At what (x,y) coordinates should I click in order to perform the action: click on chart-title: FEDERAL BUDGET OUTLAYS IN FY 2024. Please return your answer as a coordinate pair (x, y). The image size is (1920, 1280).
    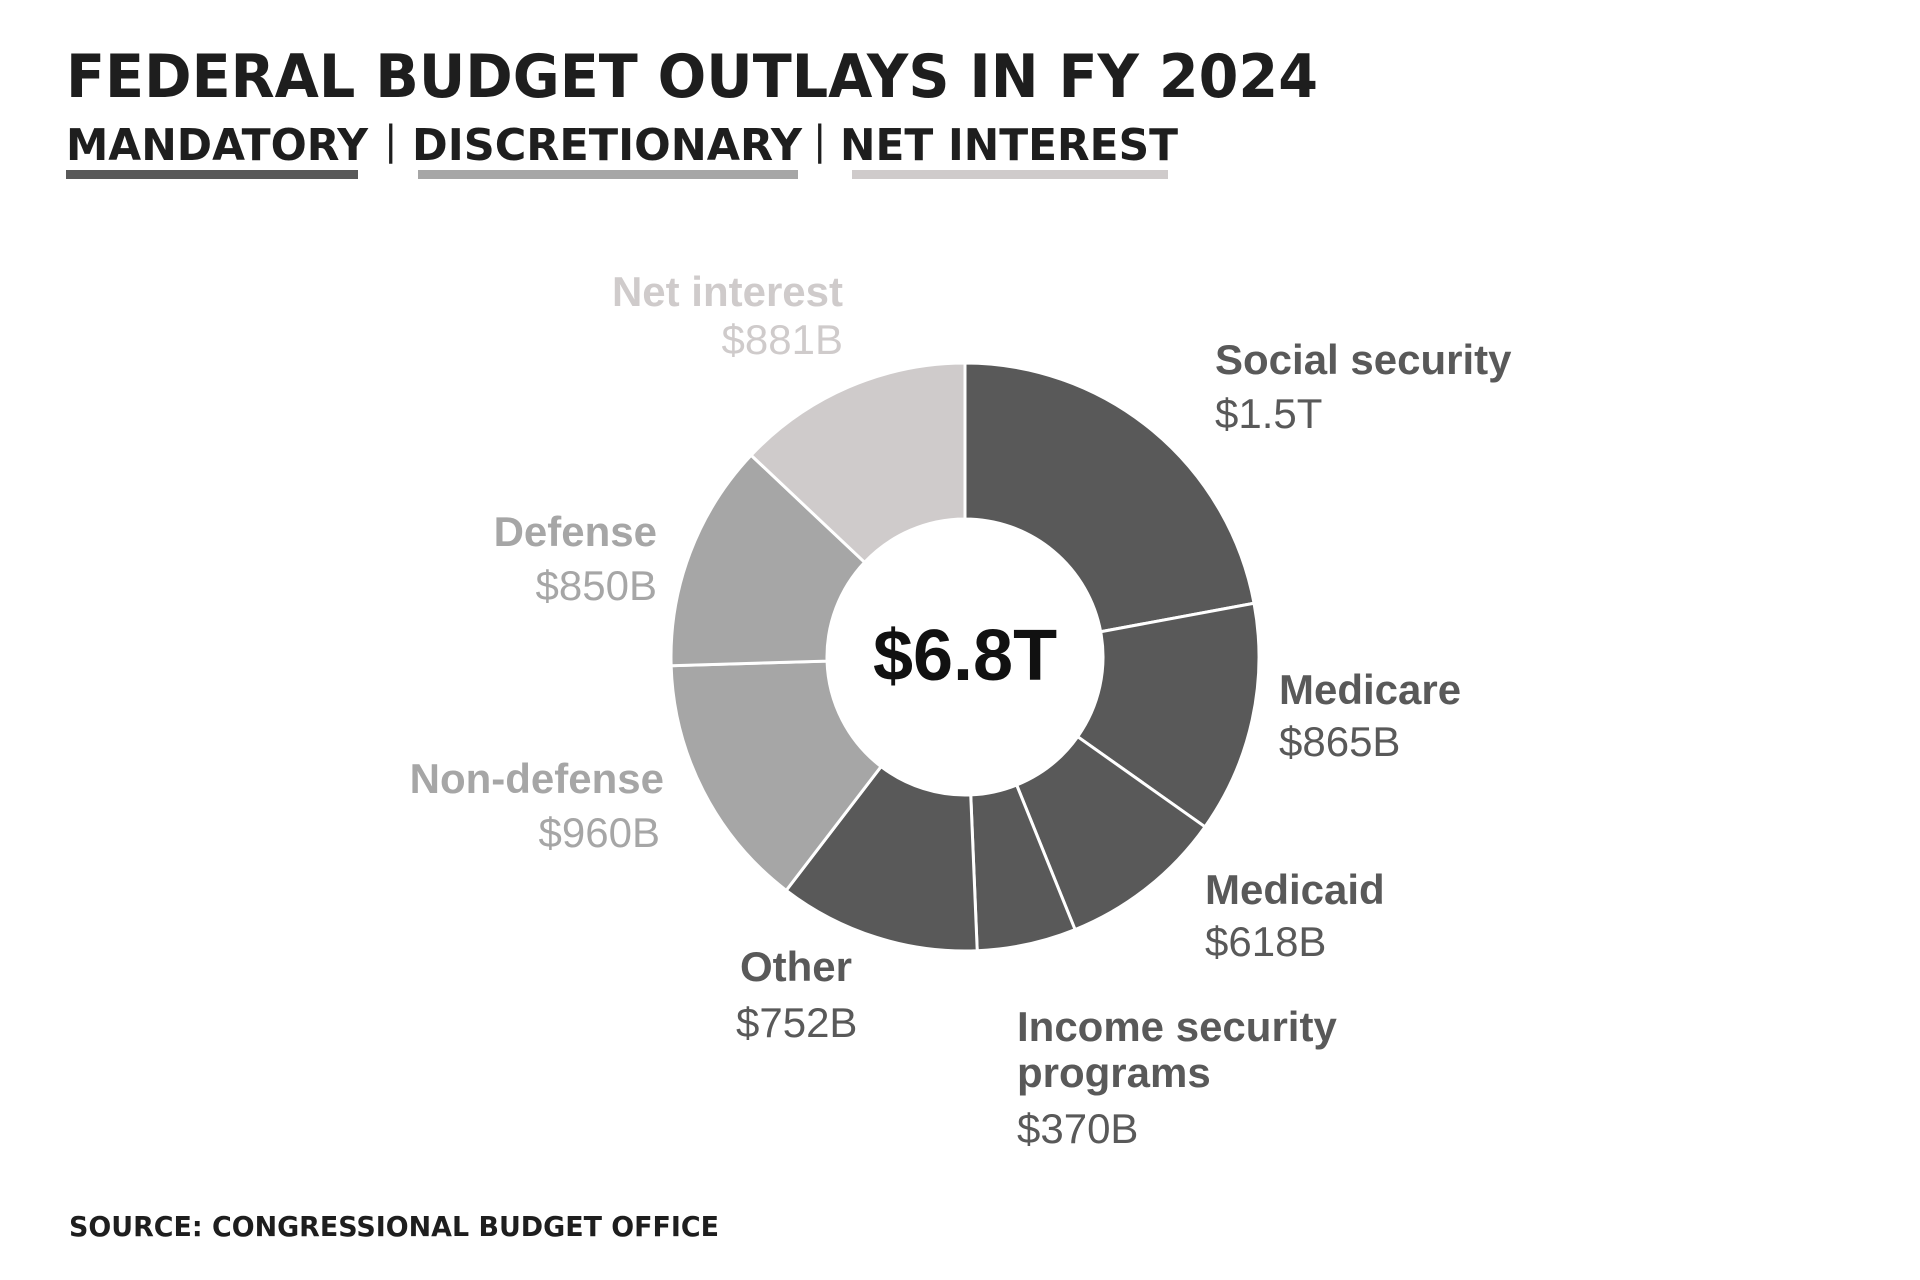
    Looking at the image, I should click on (692, 77).